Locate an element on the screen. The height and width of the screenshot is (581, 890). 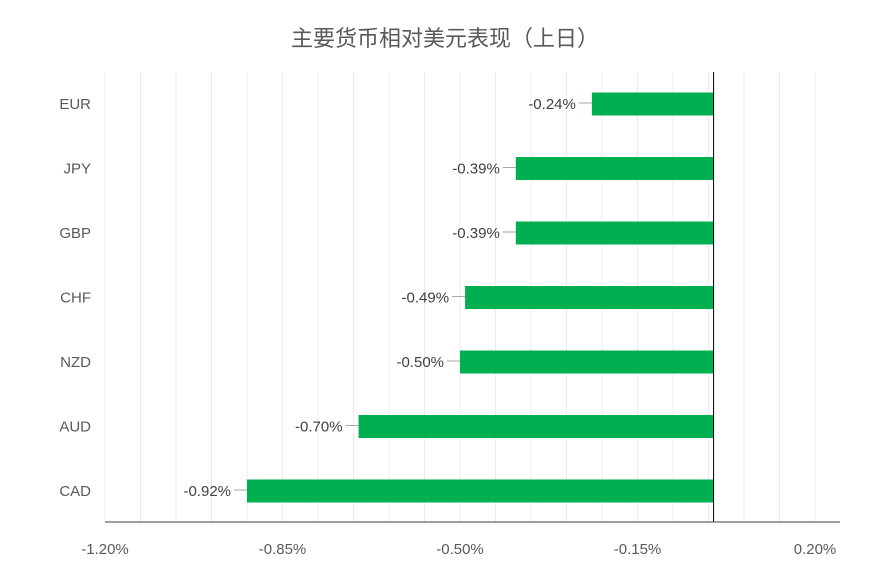
data-label-jpy: -0.39% is located at coordinates (476, 169).